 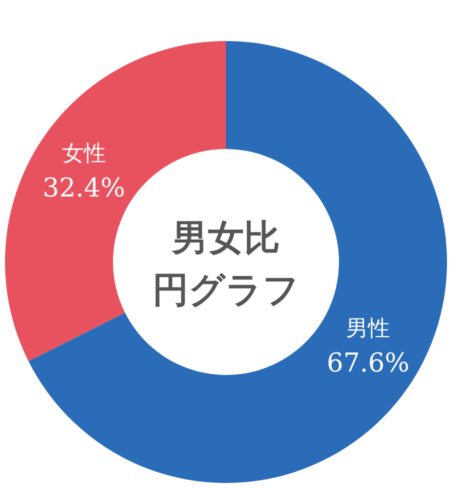 What do you see at coordinates (84, 153) in the screenshot?
I see `slice-label: 女性` at bounding box center [84, 153].